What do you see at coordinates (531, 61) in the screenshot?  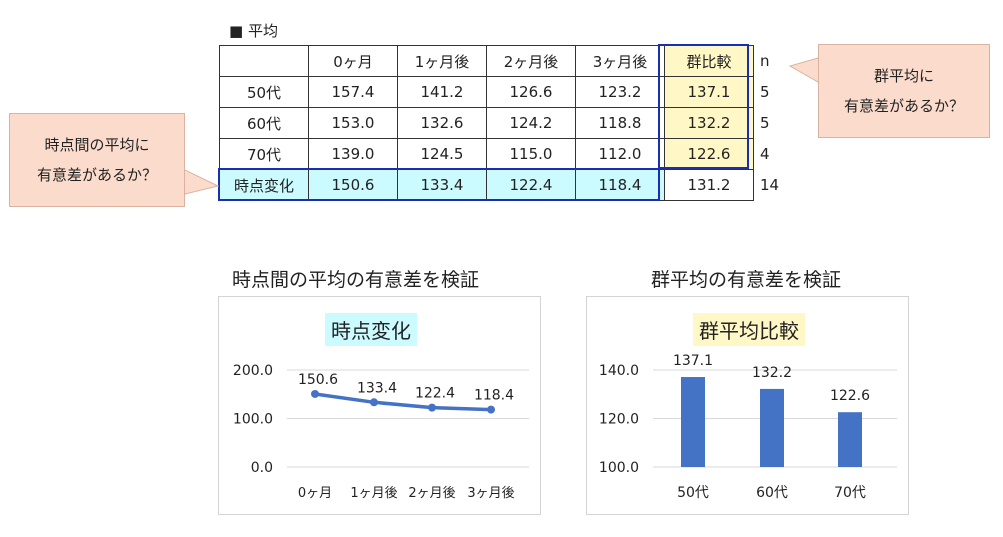 I see `header-cell: 2ヶ月後` at bounding box center [531, 61].